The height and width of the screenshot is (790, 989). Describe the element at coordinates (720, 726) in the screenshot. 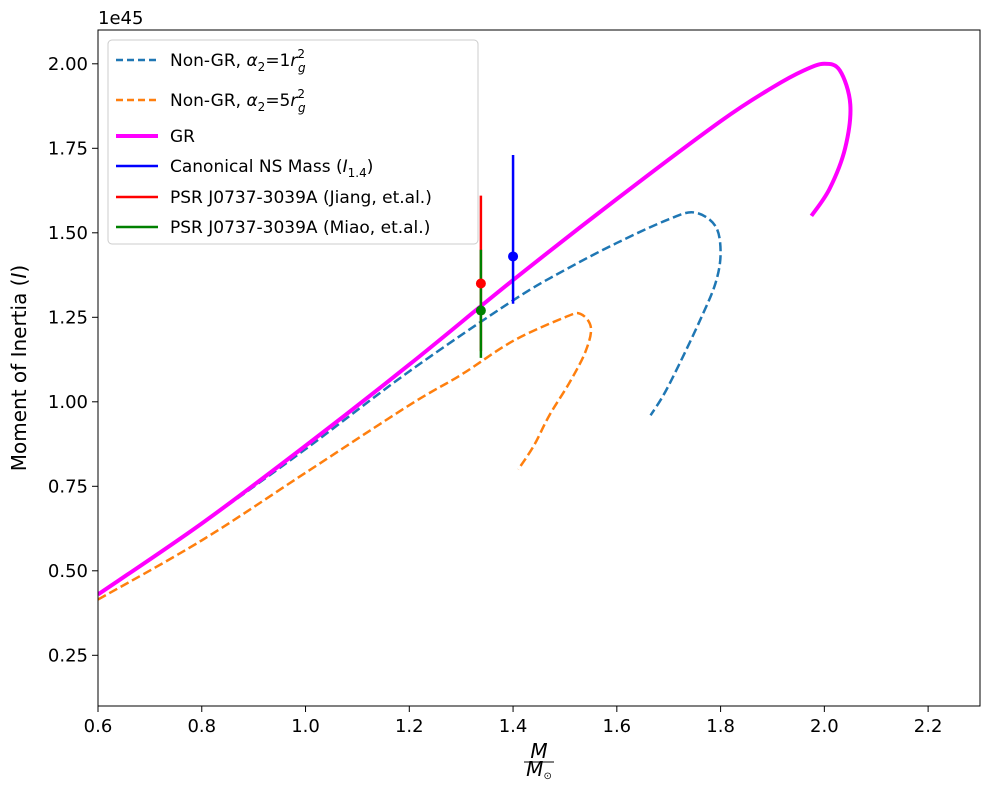

I see `x-tick-label: 1.8` at that location.